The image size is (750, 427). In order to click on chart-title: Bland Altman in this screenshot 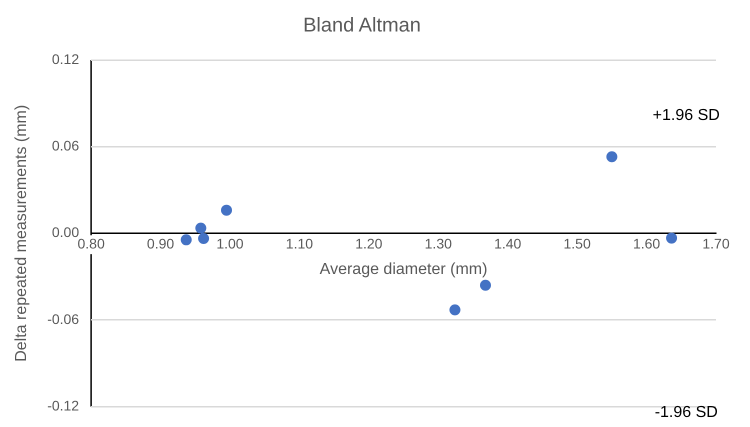, I will do `click(362, 25)`.